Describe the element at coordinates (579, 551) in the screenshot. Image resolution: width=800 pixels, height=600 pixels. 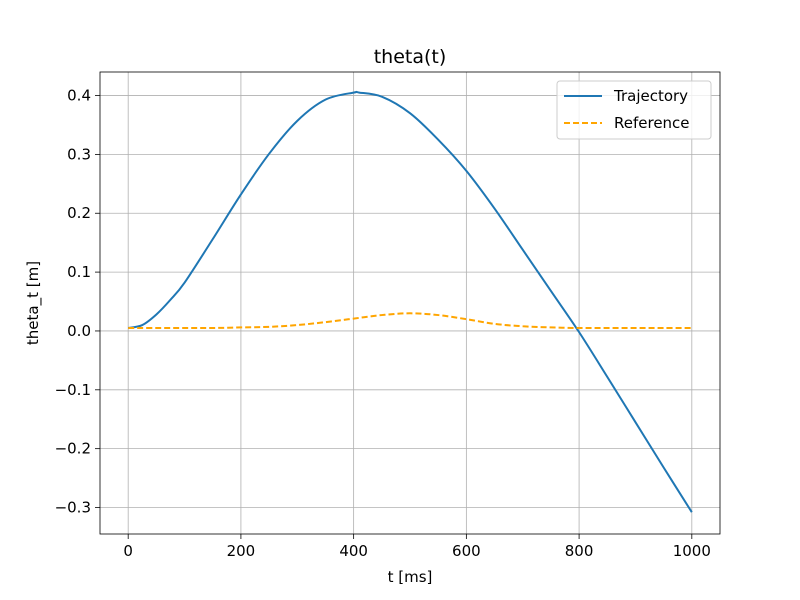
I see `x-tick-label: 800` at that location.